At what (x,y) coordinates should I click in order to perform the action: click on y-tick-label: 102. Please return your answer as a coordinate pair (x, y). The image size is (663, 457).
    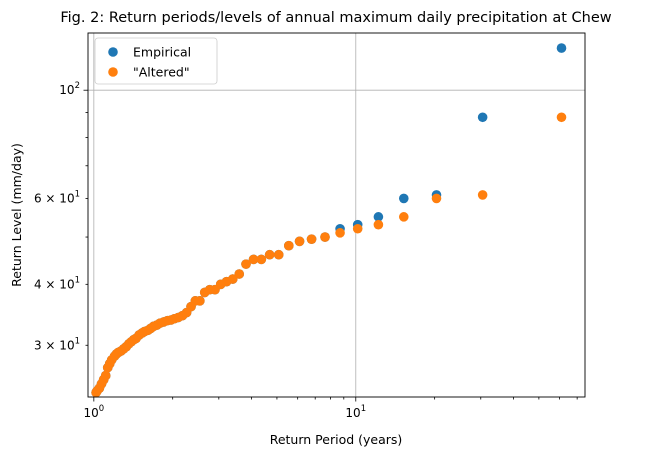
    Looking at the image, I should click on (69, 89).